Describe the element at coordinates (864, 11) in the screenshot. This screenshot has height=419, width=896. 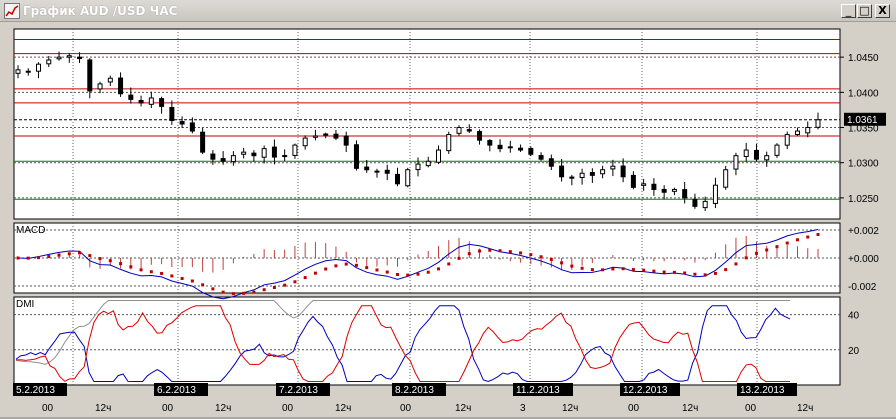
I see `maximize-button: □` at that location.